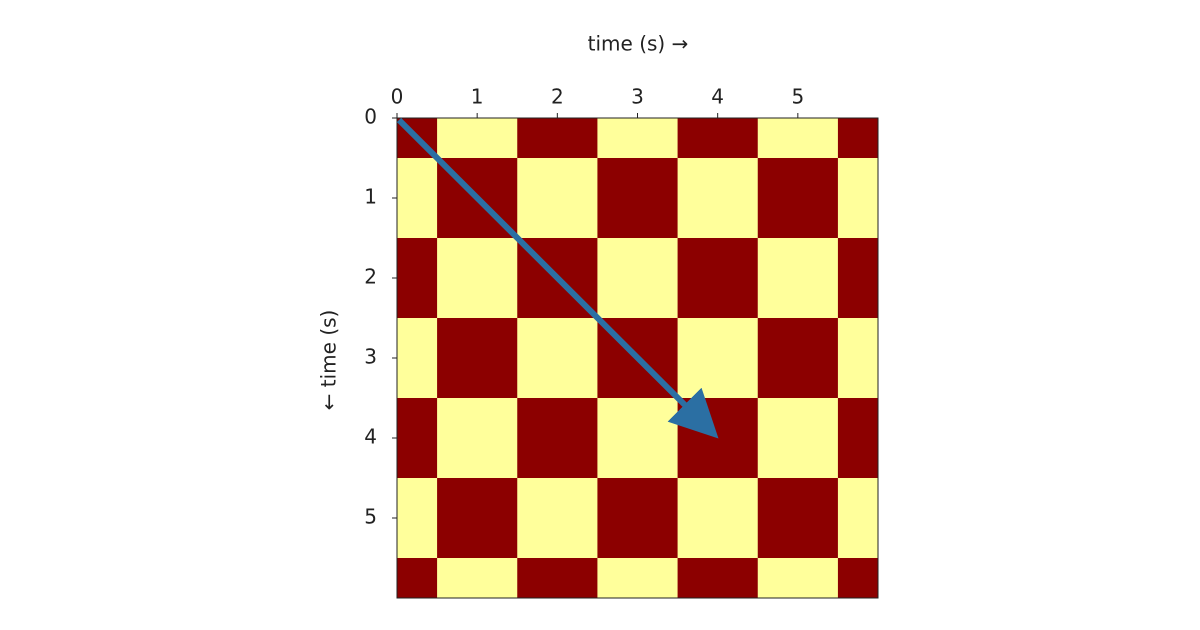 The width and height of the screenshot is (1200, 630). I want to click on arrow, so click(557, 278).